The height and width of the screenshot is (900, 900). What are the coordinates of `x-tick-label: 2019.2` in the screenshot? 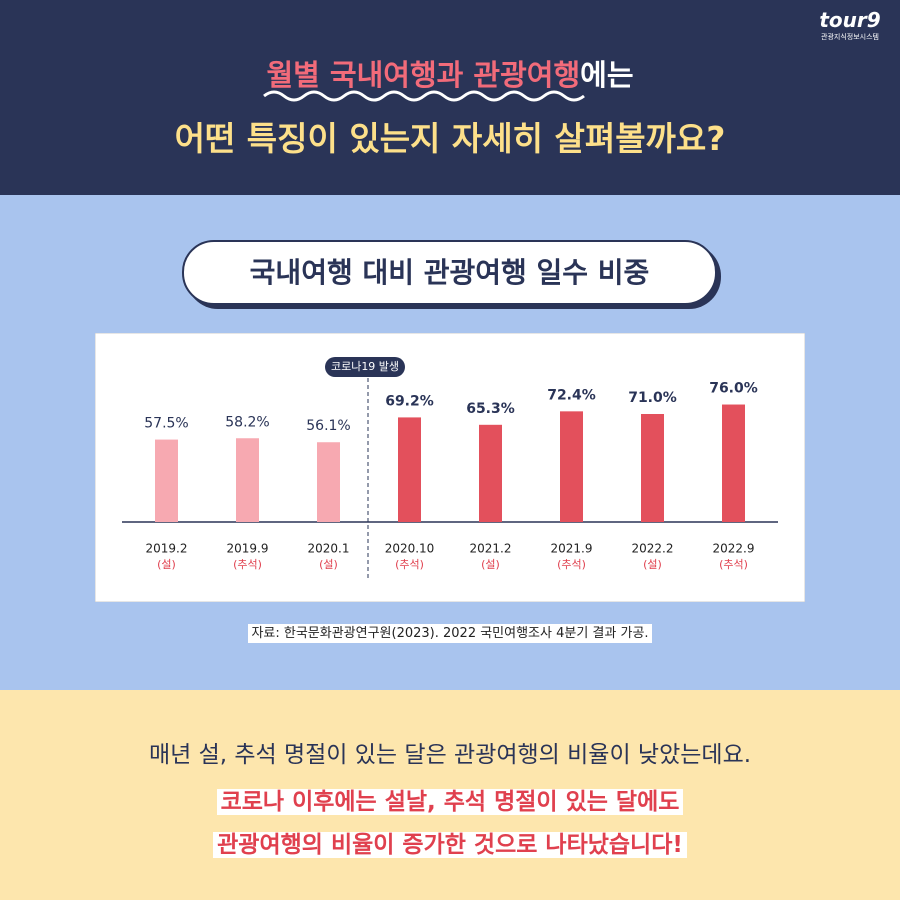 It's located at (167, 549).